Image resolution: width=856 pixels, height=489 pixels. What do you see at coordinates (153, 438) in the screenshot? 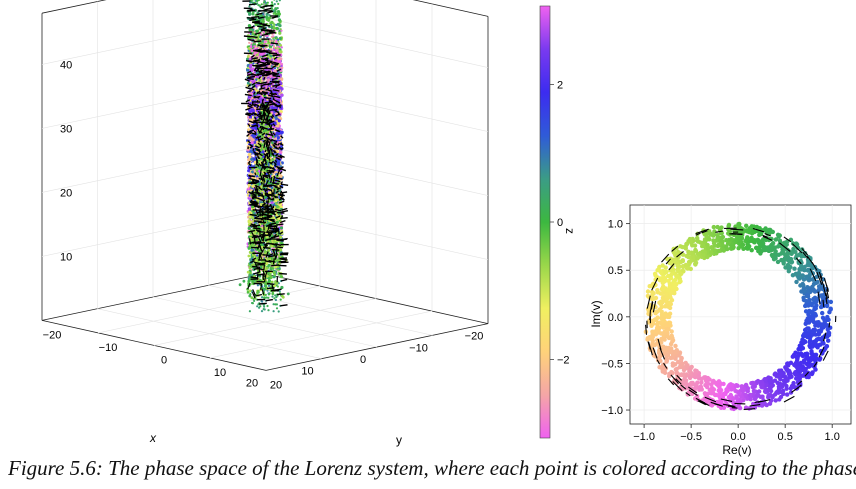
I see `x-axis-label: x` at bounding box center [153, 438].